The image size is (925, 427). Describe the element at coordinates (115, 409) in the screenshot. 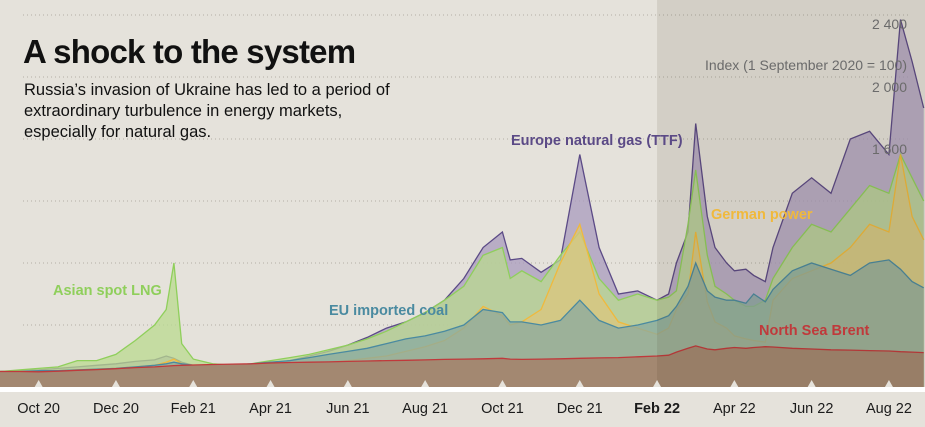

I see `x-tick-label: Dec 20` at that location.